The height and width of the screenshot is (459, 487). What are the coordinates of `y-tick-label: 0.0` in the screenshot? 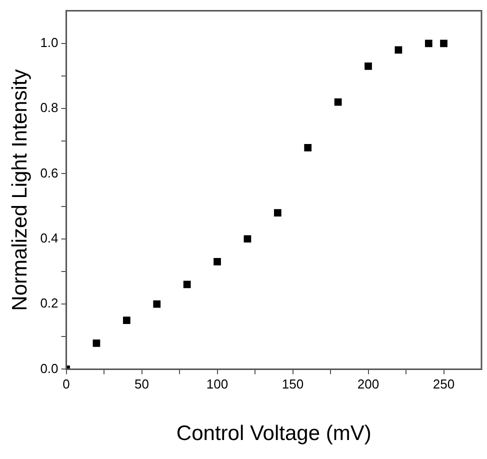 It's located at (49, 368).